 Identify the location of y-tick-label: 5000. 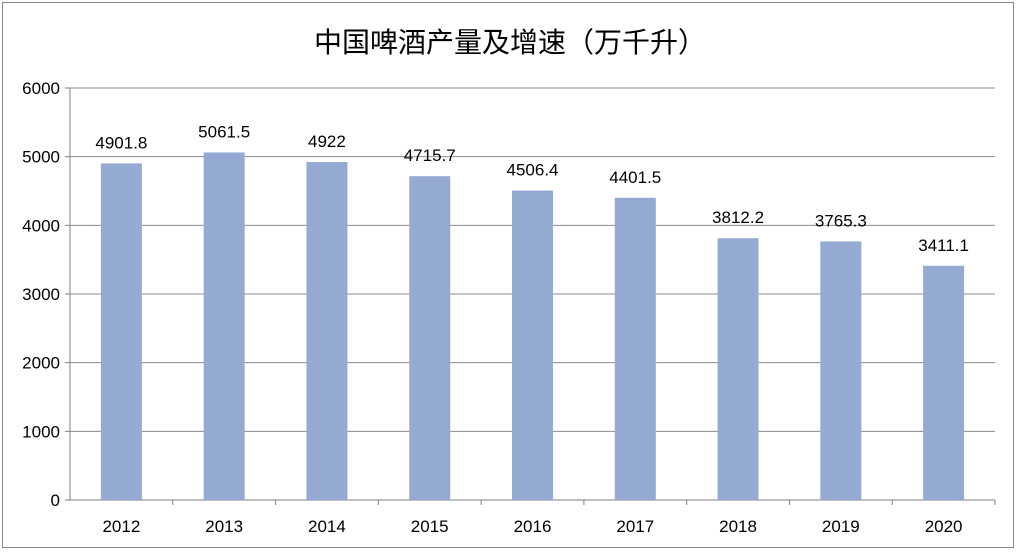
(41, 157).